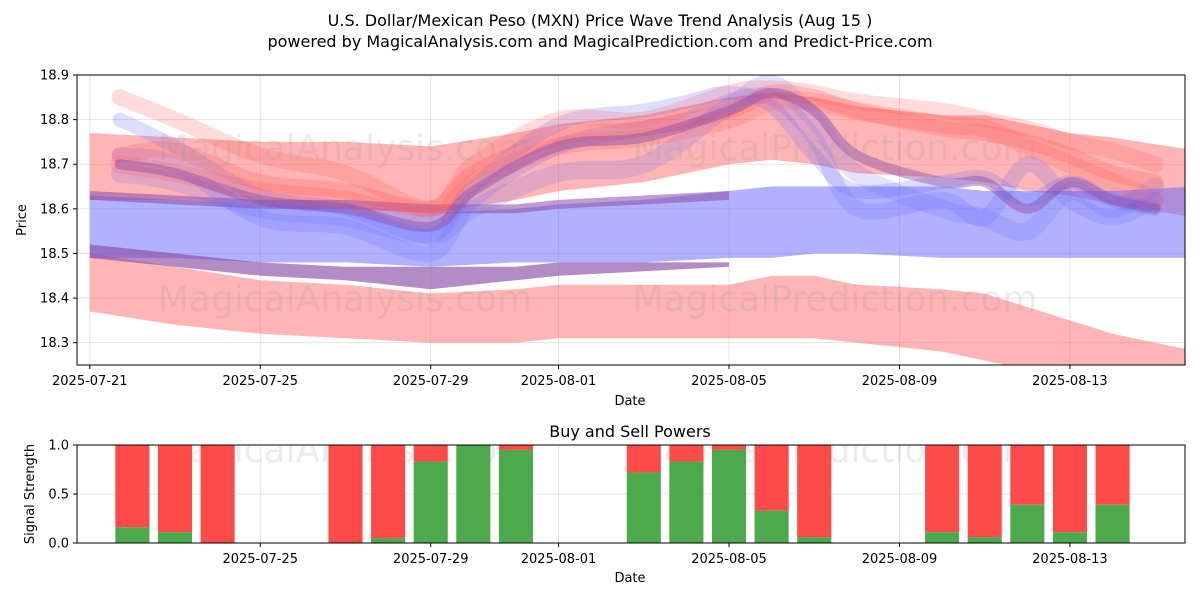 The height and width of the screenshot is (600, 1200). I want to click on price-y-tick-label: 18.6, so click(54, 209).